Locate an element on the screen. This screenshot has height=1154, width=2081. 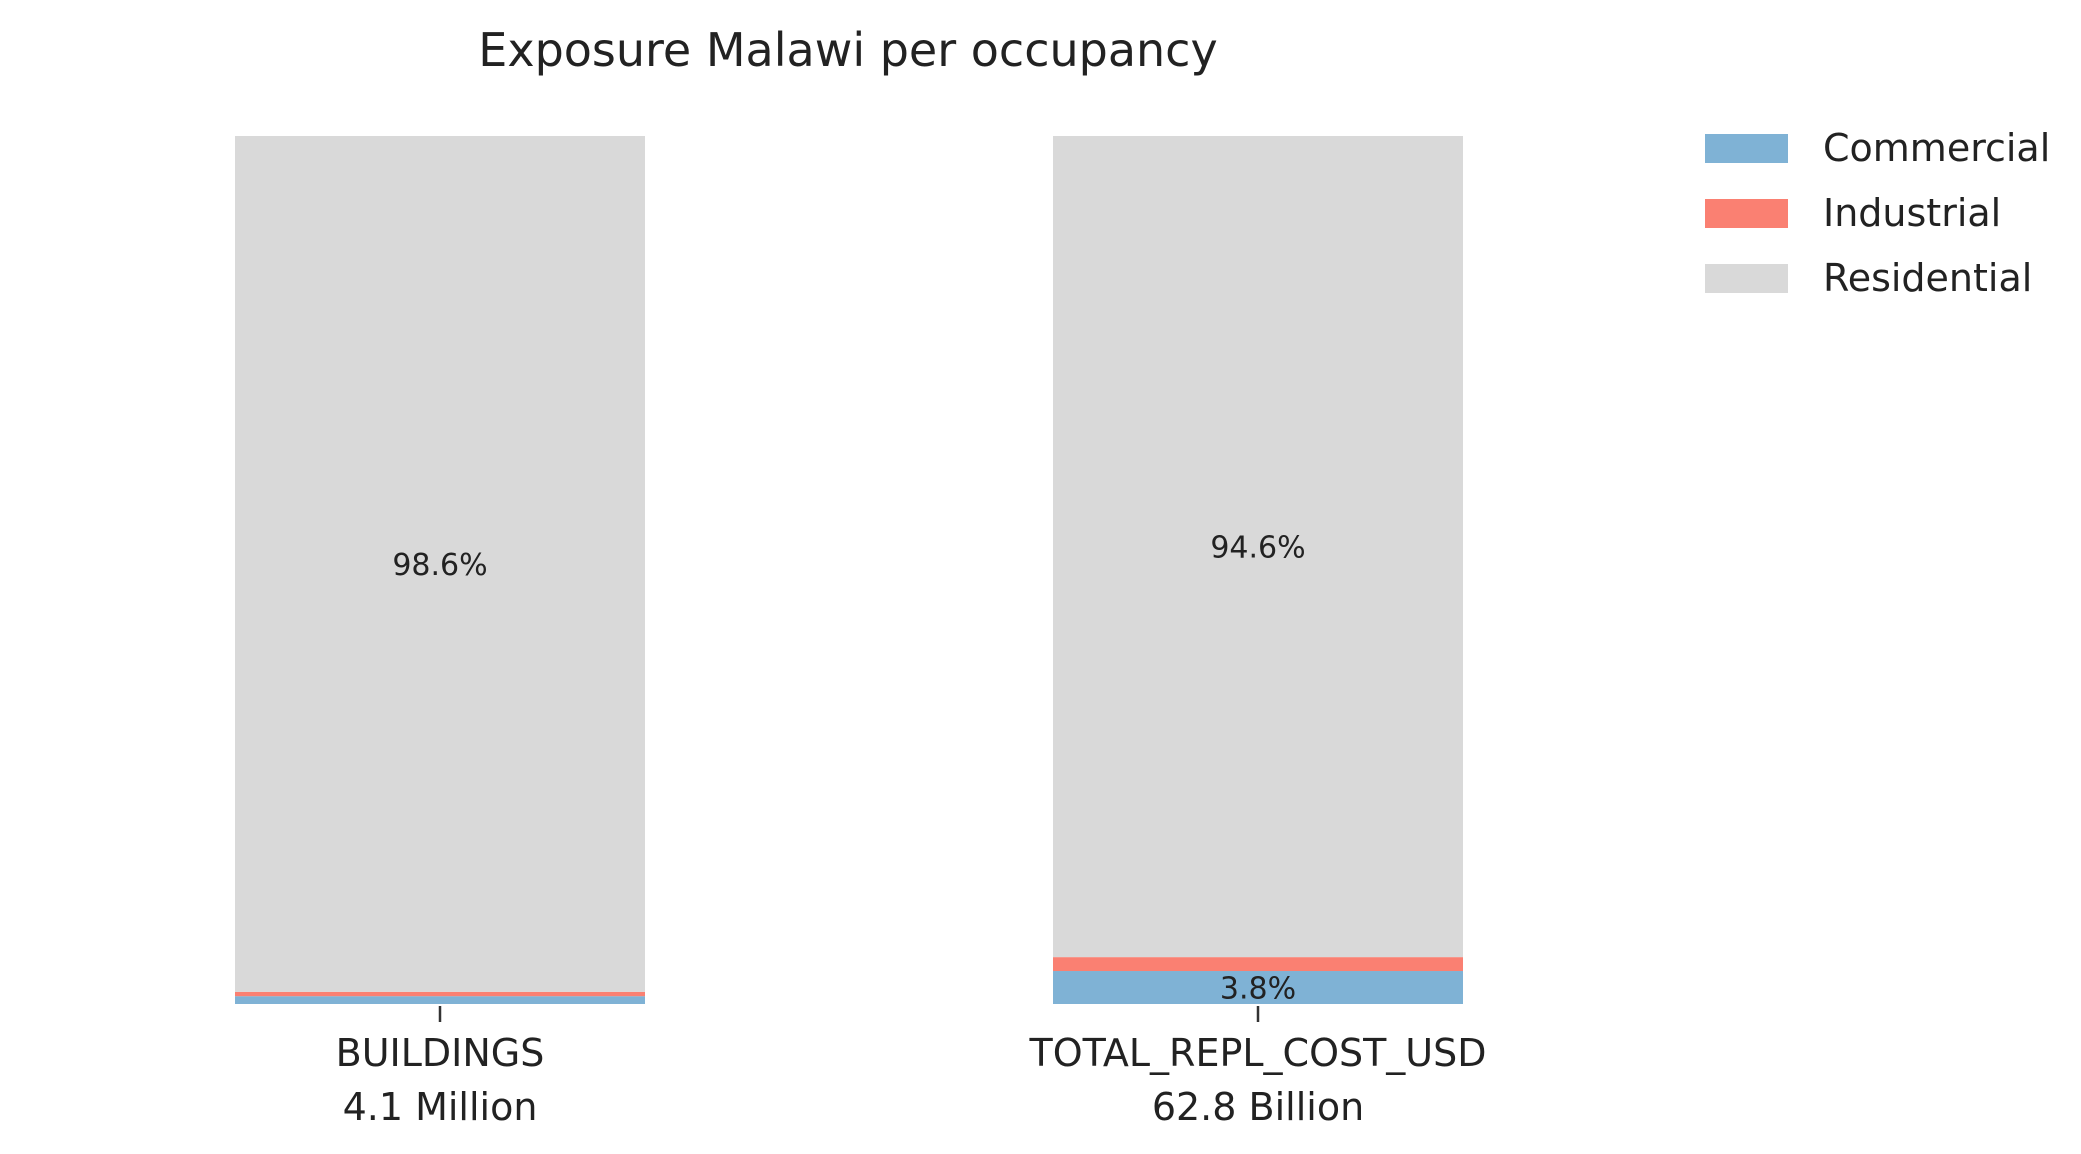
data-label-0: 98.6% is located at coordinates (439, 565).